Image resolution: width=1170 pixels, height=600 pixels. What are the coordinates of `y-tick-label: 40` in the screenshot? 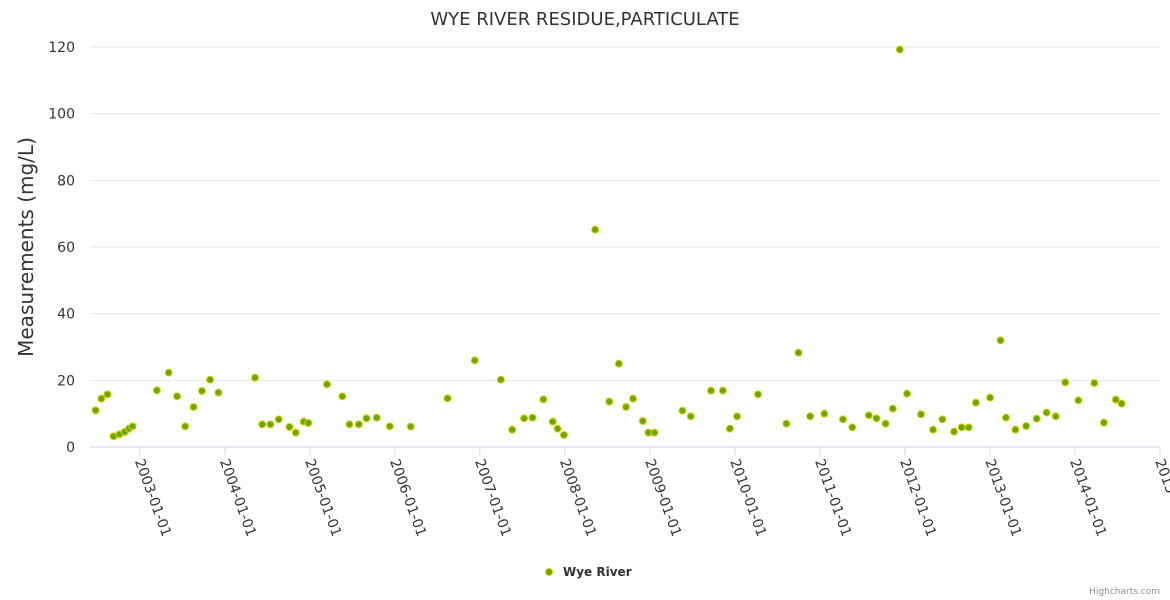 It's located at (66, 315).